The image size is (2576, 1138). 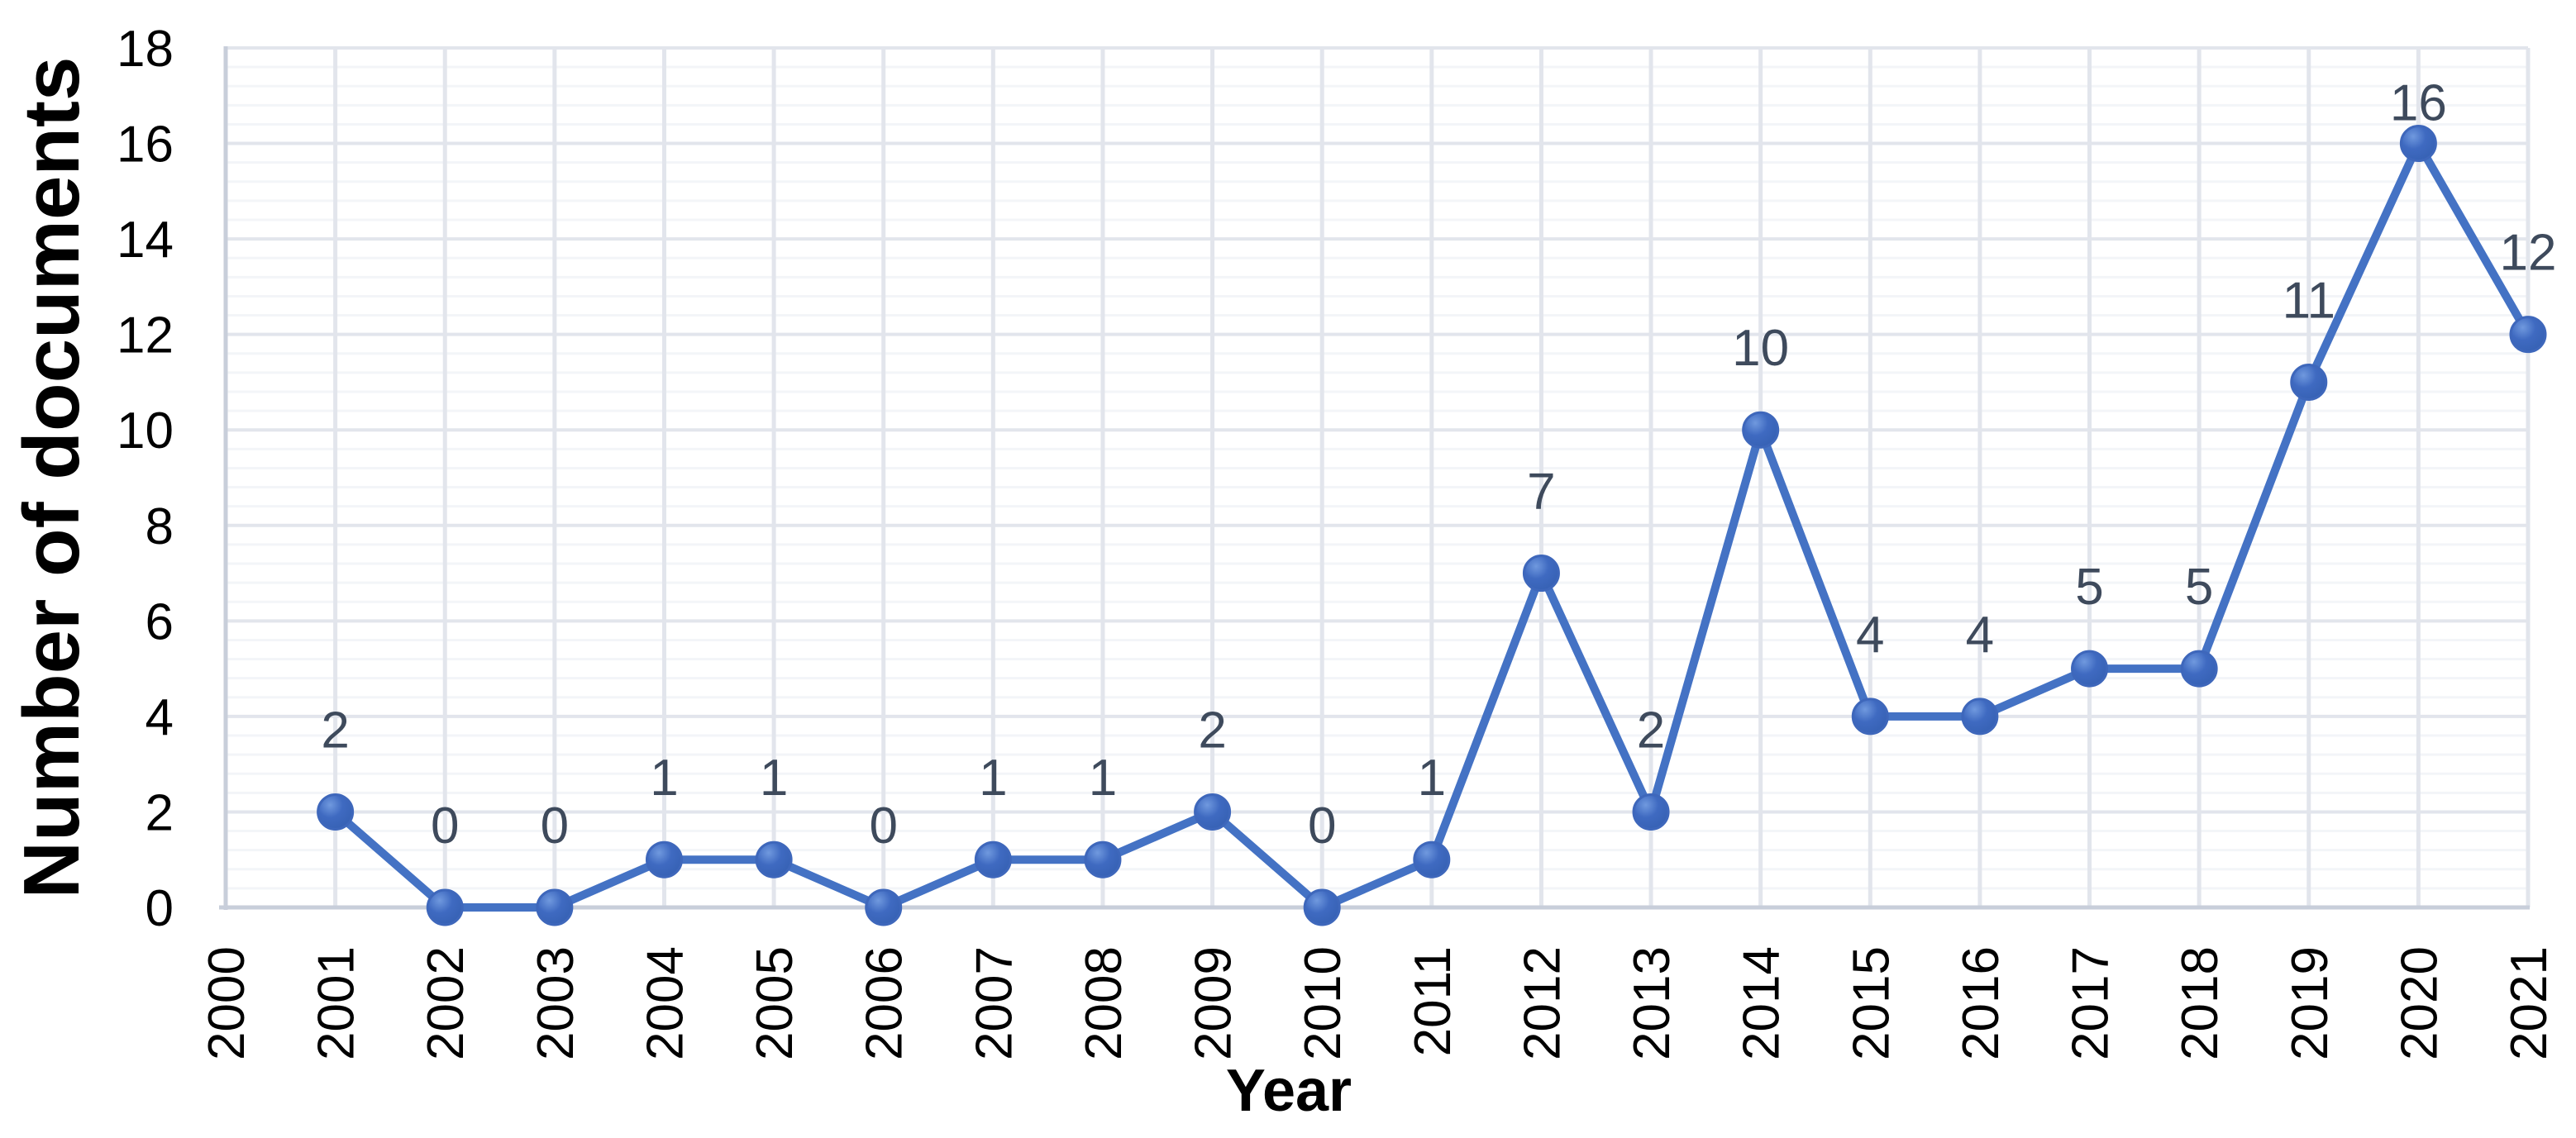 I want to click on x-tick-label: 2004, so click(x=665, y=1003).